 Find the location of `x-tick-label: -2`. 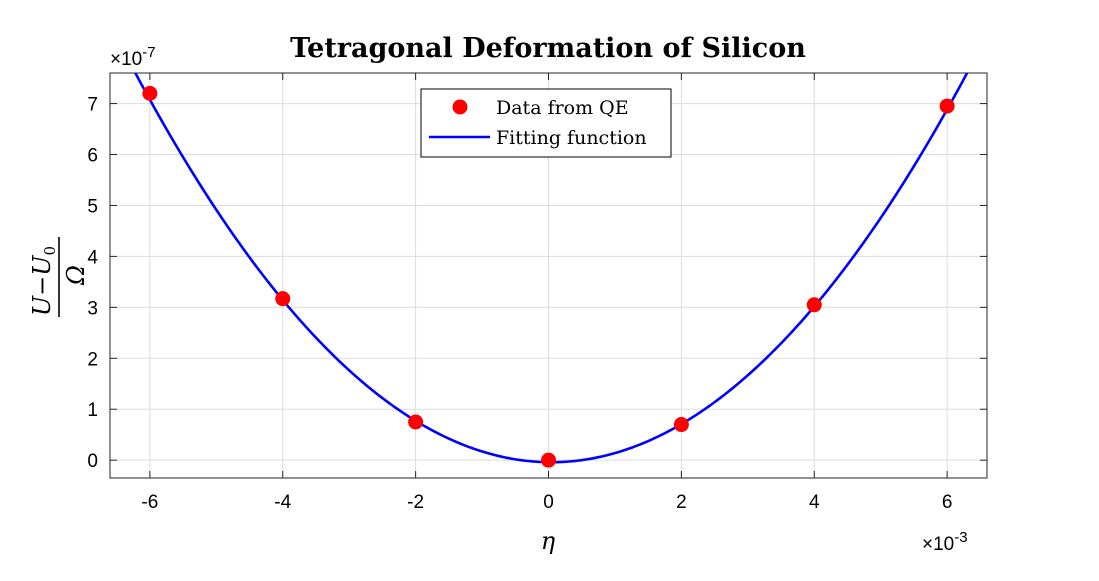

x-tick-label: -2 is located at coordinates (415, 502).